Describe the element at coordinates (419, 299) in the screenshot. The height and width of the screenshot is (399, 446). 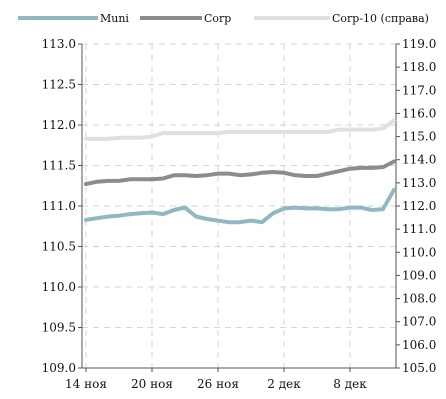
I see `right-tick-label: 108.0` at that location.